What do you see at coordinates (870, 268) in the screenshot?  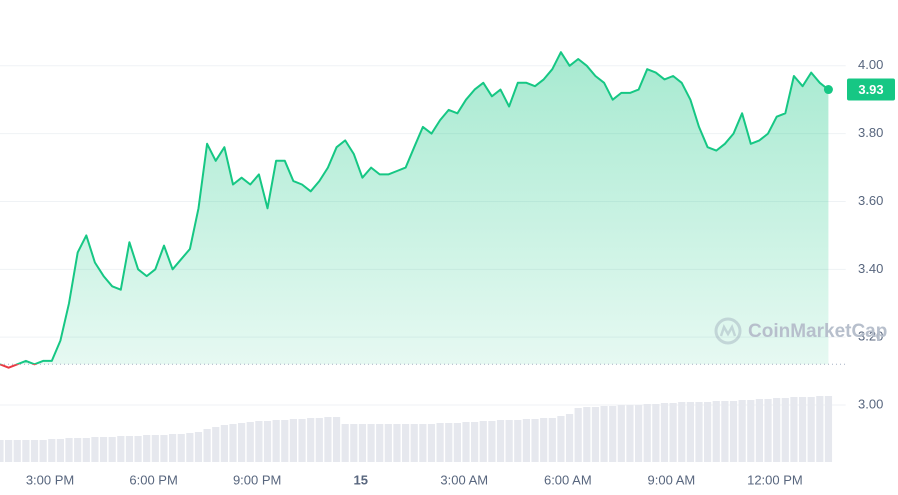 I see `y-tick-label: 3.40` at bounding box center [870, 268].